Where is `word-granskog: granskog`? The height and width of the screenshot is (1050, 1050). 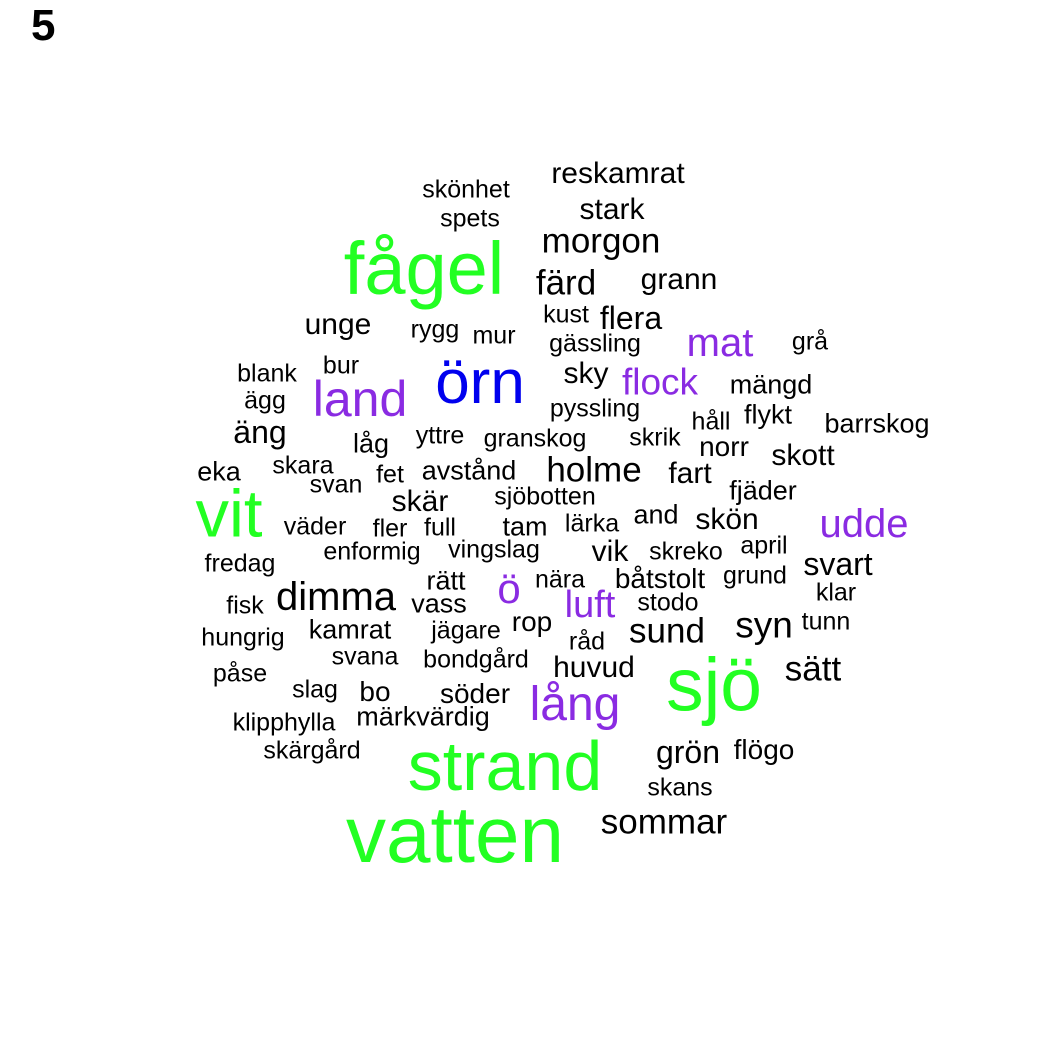
word-granskog: granskog is located at coordinates (535, 438).